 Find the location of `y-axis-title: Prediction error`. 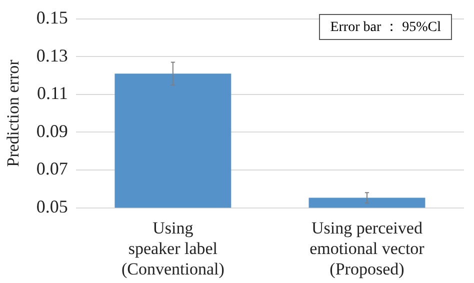

y-axis-title: Prediction error is located at coordinates (13, 113).